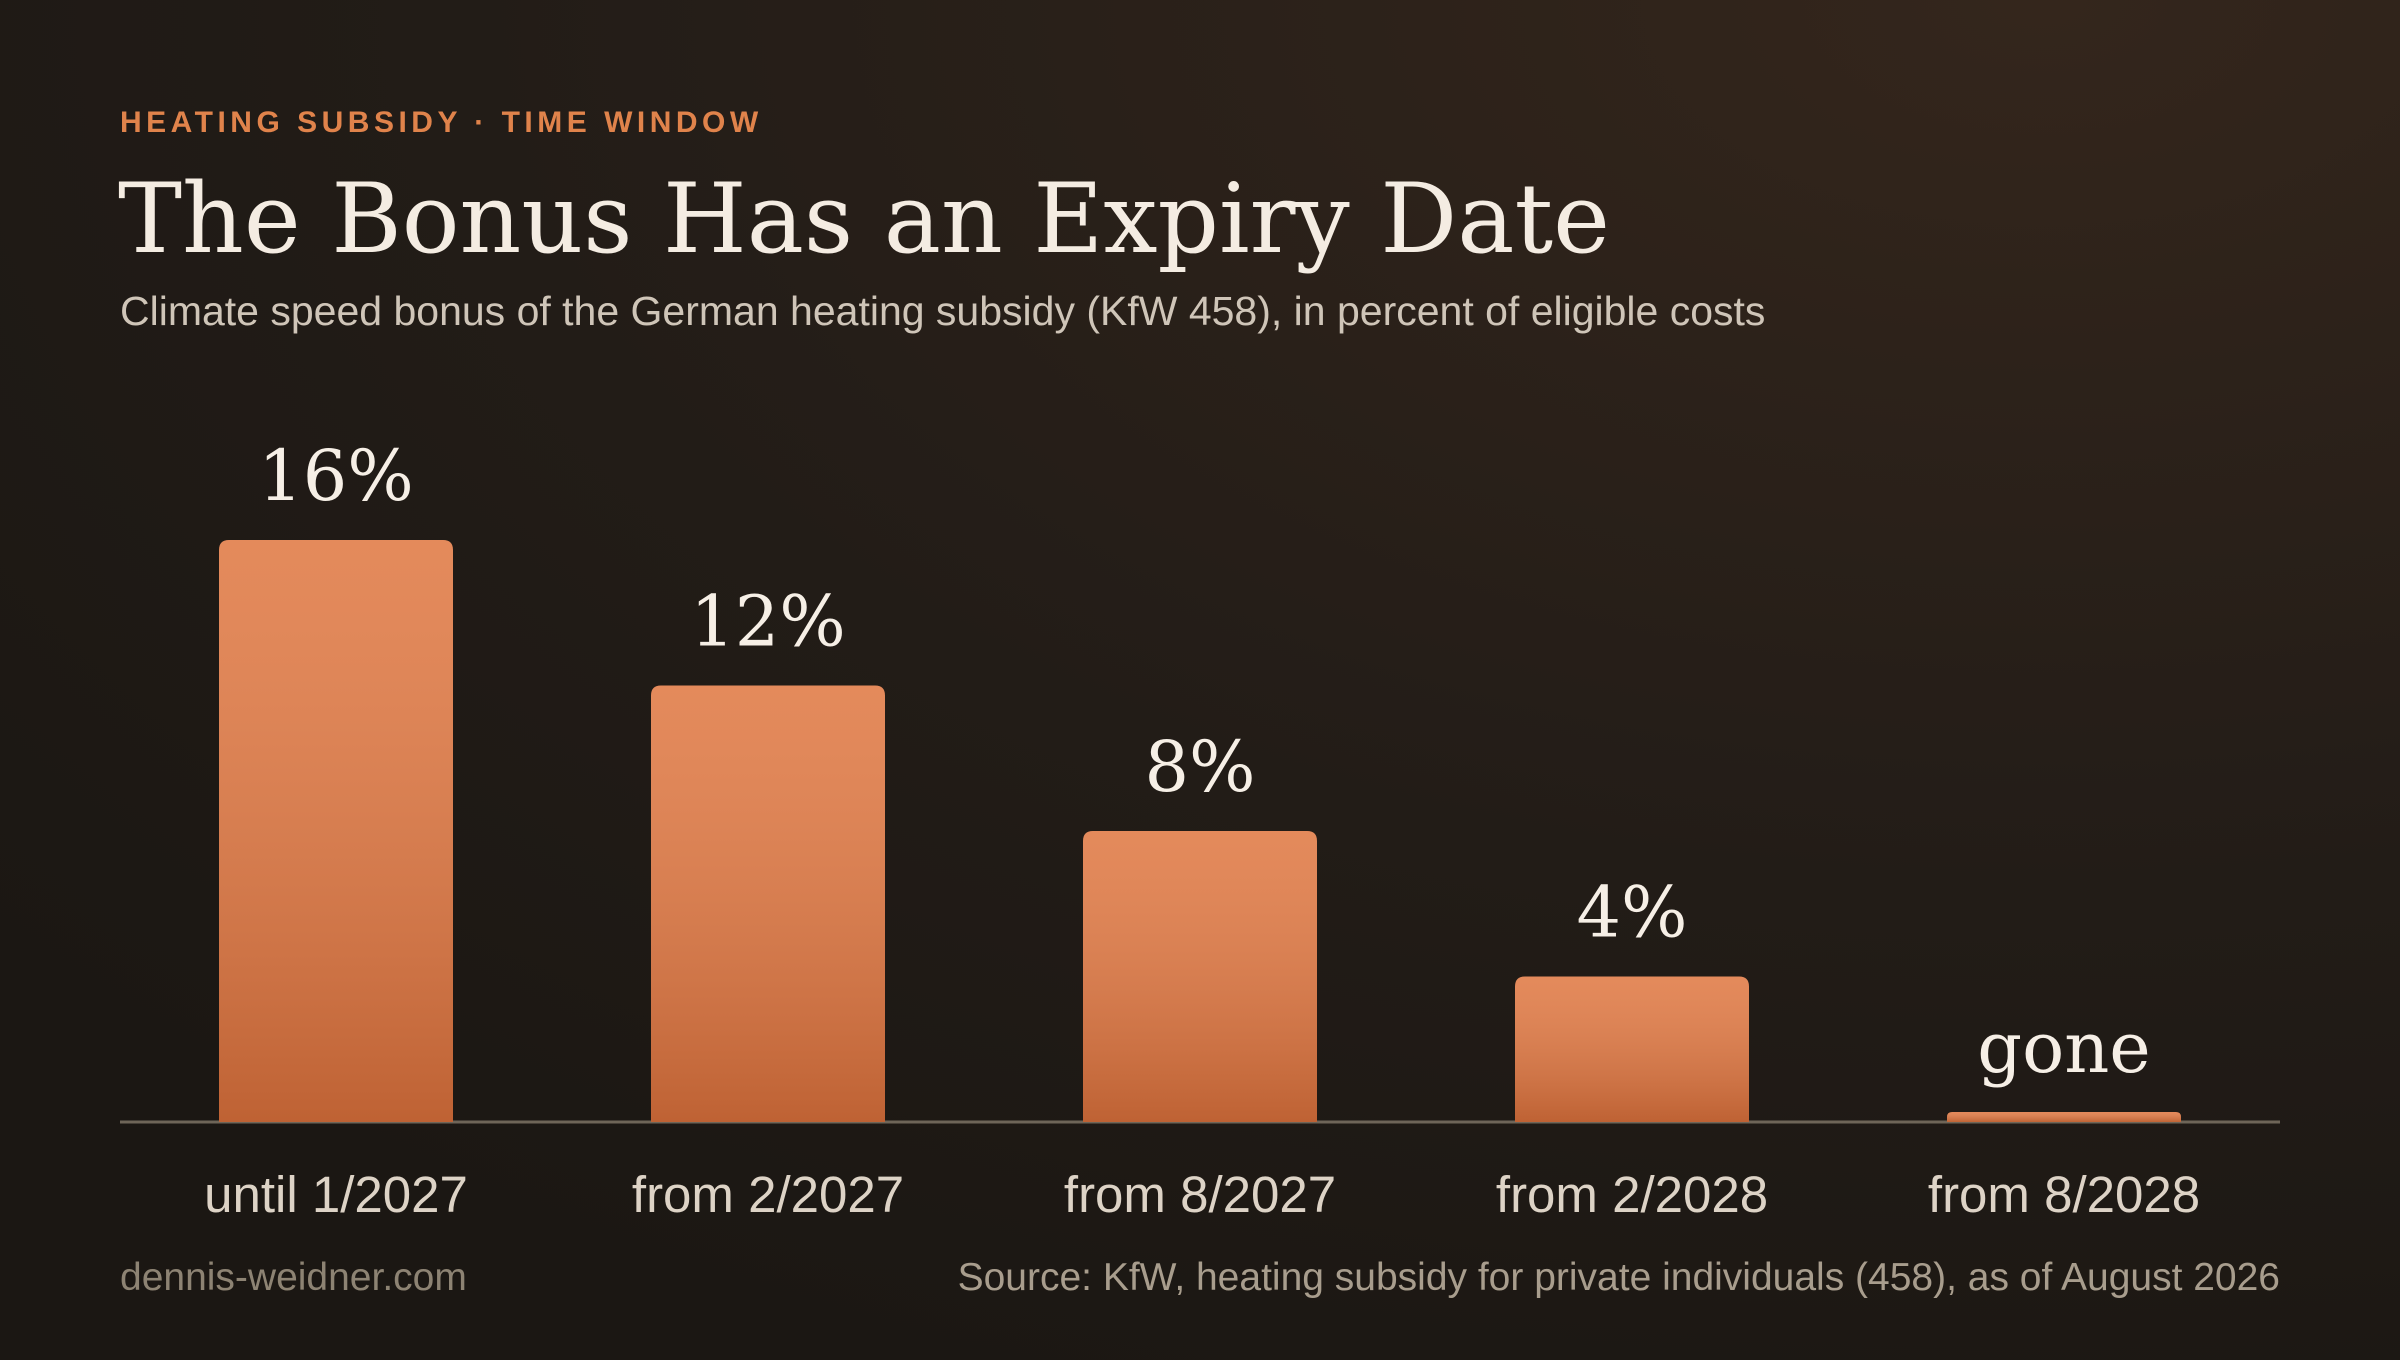 The height and width of the screenshot is (1360, 2400). Describe the element at coordinates (2064, 1194) in the screenshot. I see `x-tick-label: from 8/2028` at that location.